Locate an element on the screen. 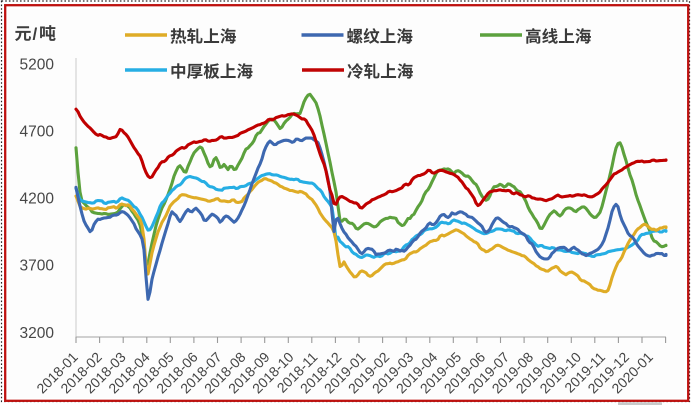 The width and height of the screenshot is (691, 405). svg-text: 3700 is located at coordinates (37, 266).